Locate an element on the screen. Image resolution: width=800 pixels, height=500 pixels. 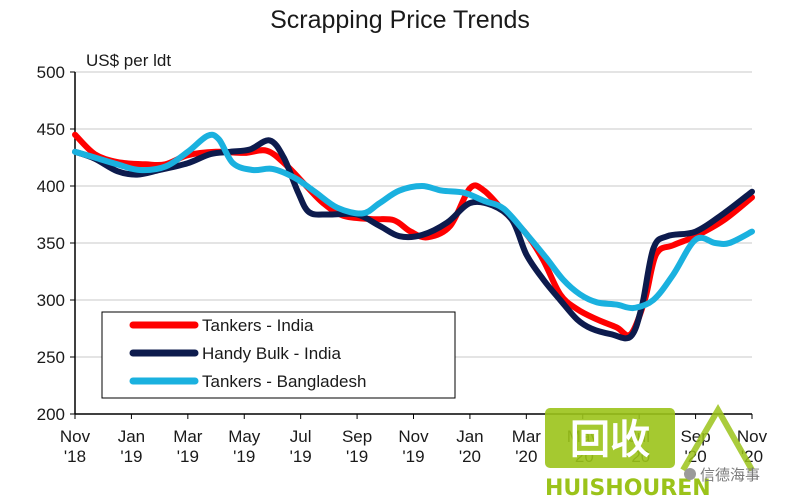
x-tick-month-12: Nov is located at coordinates (752, 436).